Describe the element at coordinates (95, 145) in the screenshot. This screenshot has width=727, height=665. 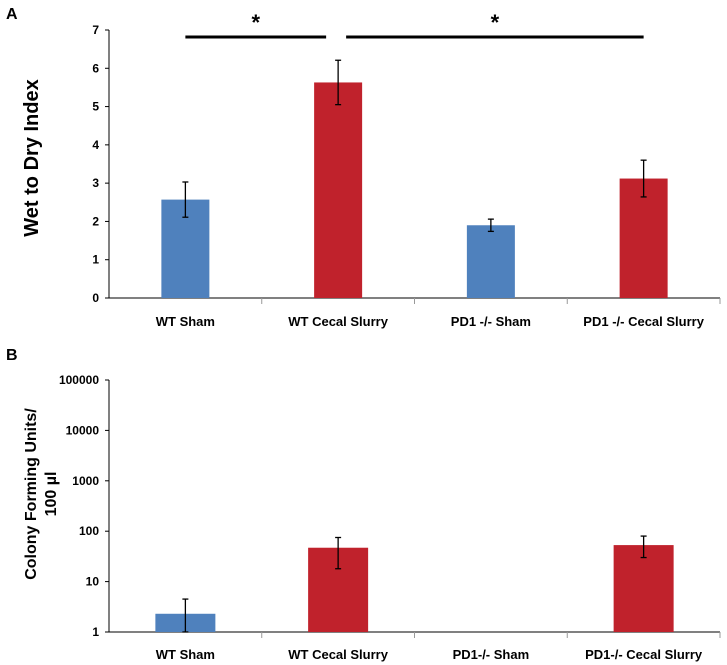
I see `panel-a-y-tick-label: 4` at that location.